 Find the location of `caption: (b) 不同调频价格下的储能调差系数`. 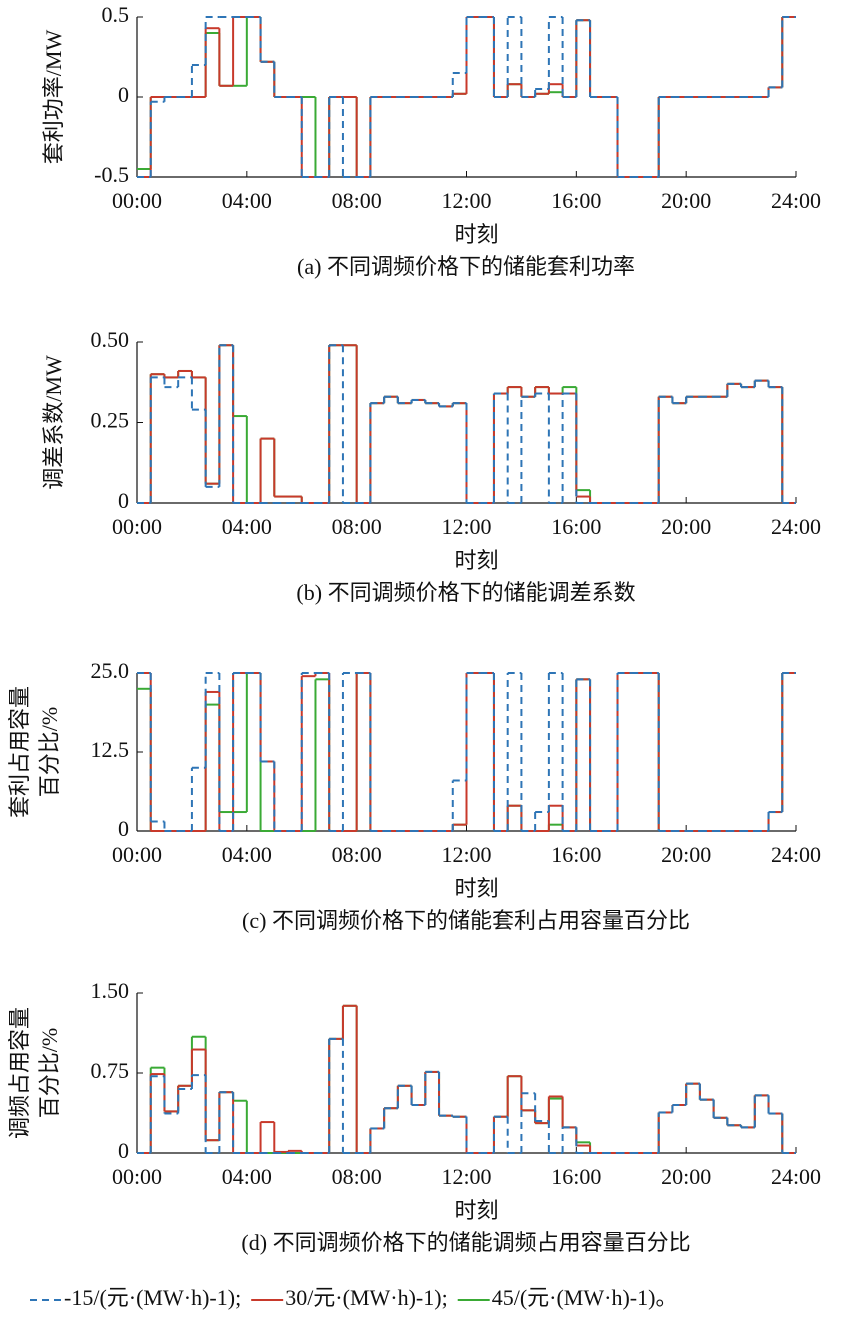

caption: (b) 不同调频价格下的储能调差系数 is located at coordinates (465, 592).